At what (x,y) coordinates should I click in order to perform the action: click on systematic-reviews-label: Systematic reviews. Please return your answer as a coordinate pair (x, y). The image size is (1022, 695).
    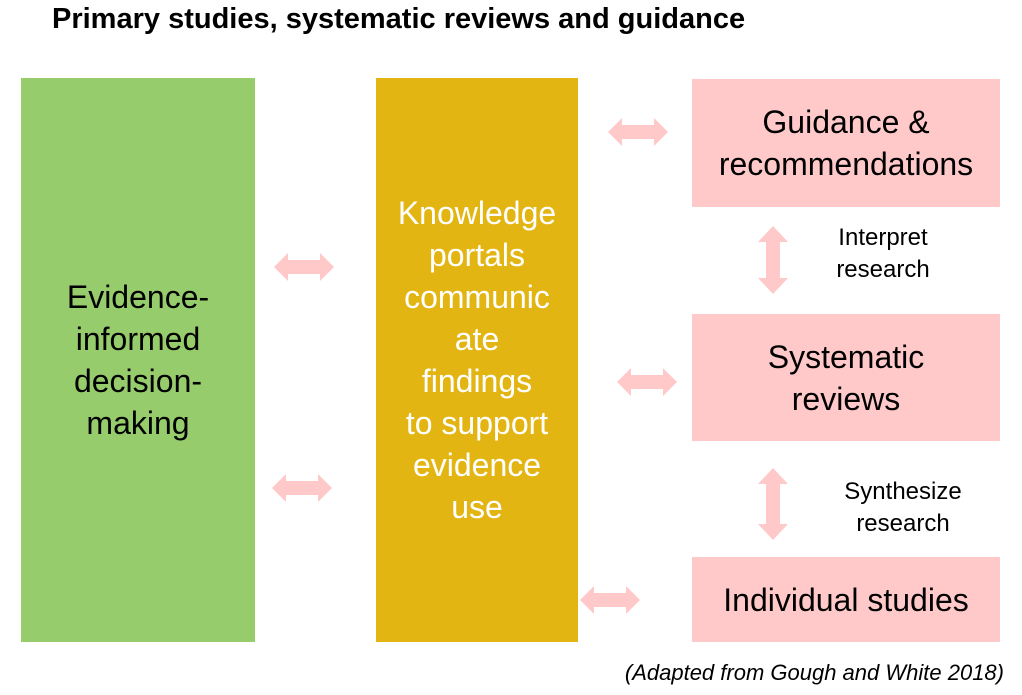
    Looking at the image, I should click on (846, 377).